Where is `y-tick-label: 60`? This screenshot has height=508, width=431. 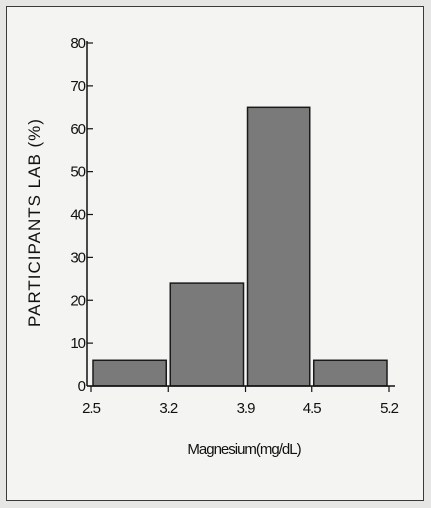
y-tick-label: 60 is located at coordinates (77, 129).